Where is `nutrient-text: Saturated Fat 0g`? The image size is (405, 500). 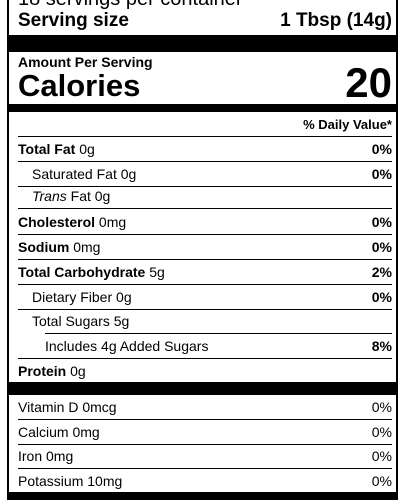
nutrient-text: Saturated Fat 0g is located at coordinates (84, 174).